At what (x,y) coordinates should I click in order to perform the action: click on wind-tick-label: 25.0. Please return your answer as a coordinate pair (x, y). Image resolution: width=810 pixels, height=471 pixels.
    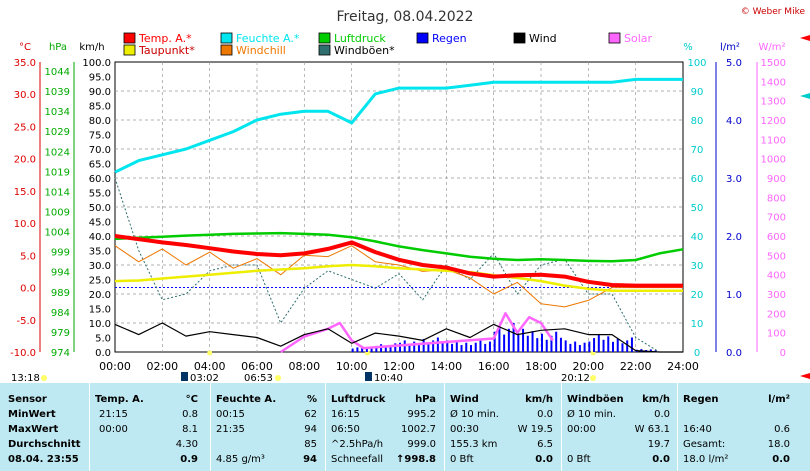
    Looking at the image, I should click on (100, 281).